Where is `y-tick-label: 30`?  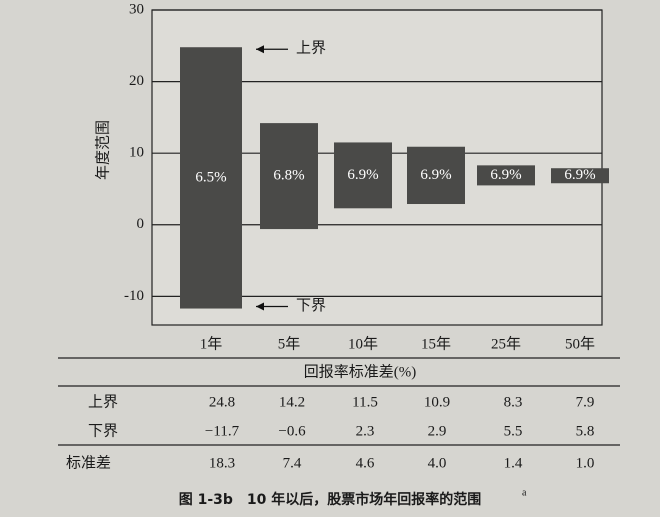 y-tick-label: 30 is located at coordinates (136, 9).